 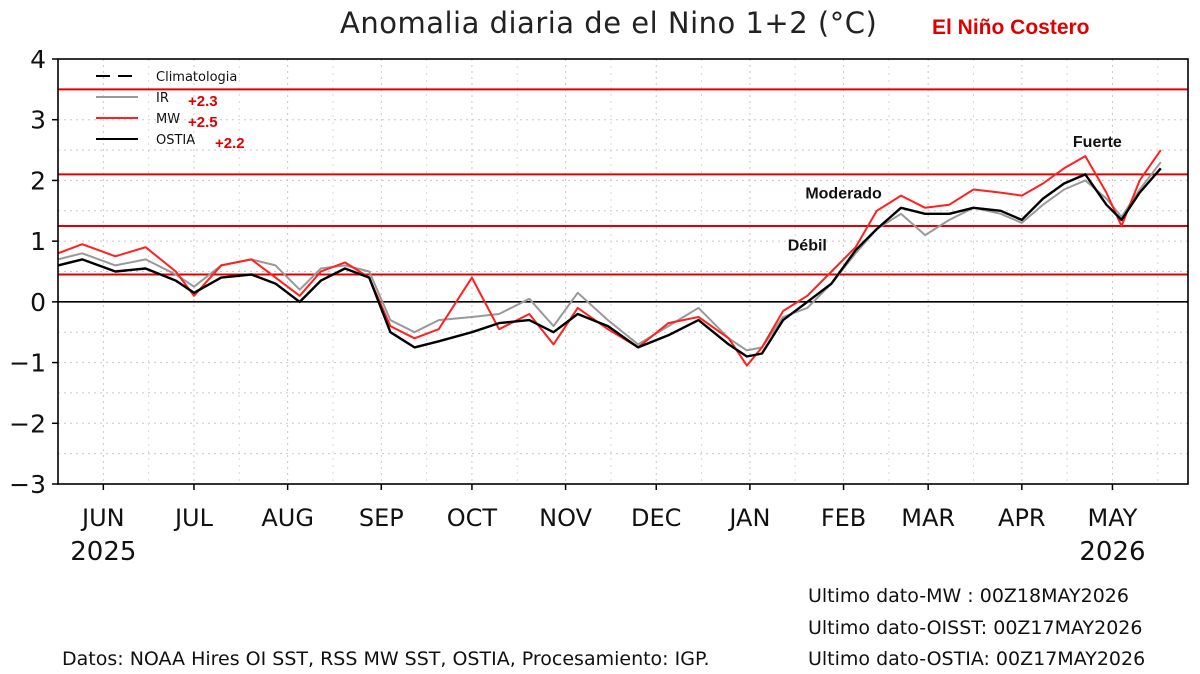 I want to click on legend-value-mw: +2.5, so click(x=203, y=122).